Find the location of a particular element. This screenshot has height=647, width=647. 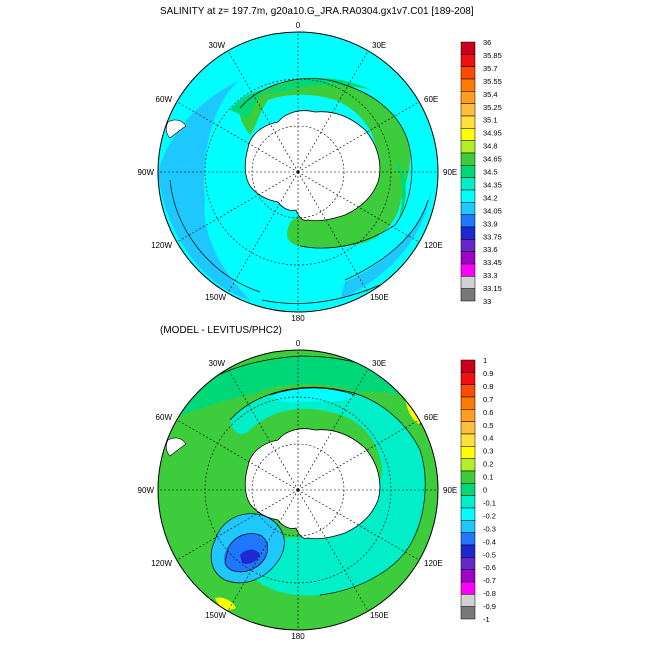

top-colorbar-label: 35.25 is located at coordinates (492, 107).